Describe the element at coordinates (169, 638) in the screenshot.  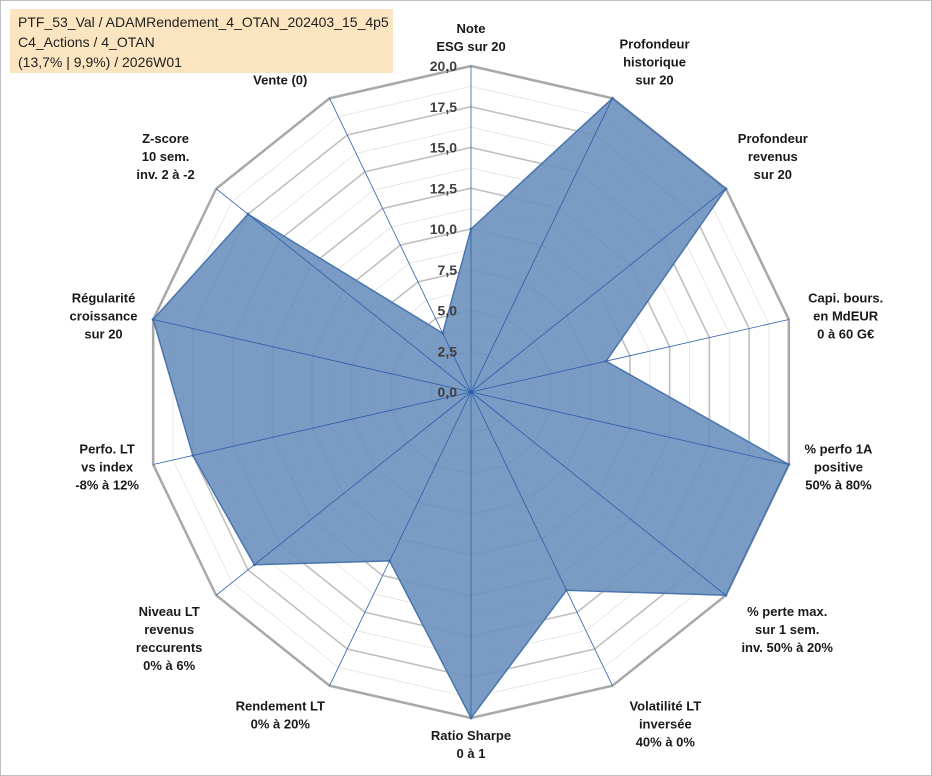
I see `axis-label: Niveau LT revenus reccurents 0% à 6%` at that location.